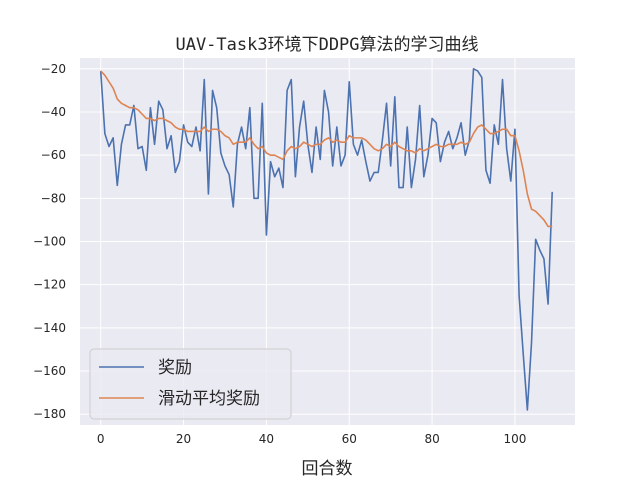 This screenshot has width=640, height=480. I want to click on legend-label-reward: 奖励, so click(175, 368).